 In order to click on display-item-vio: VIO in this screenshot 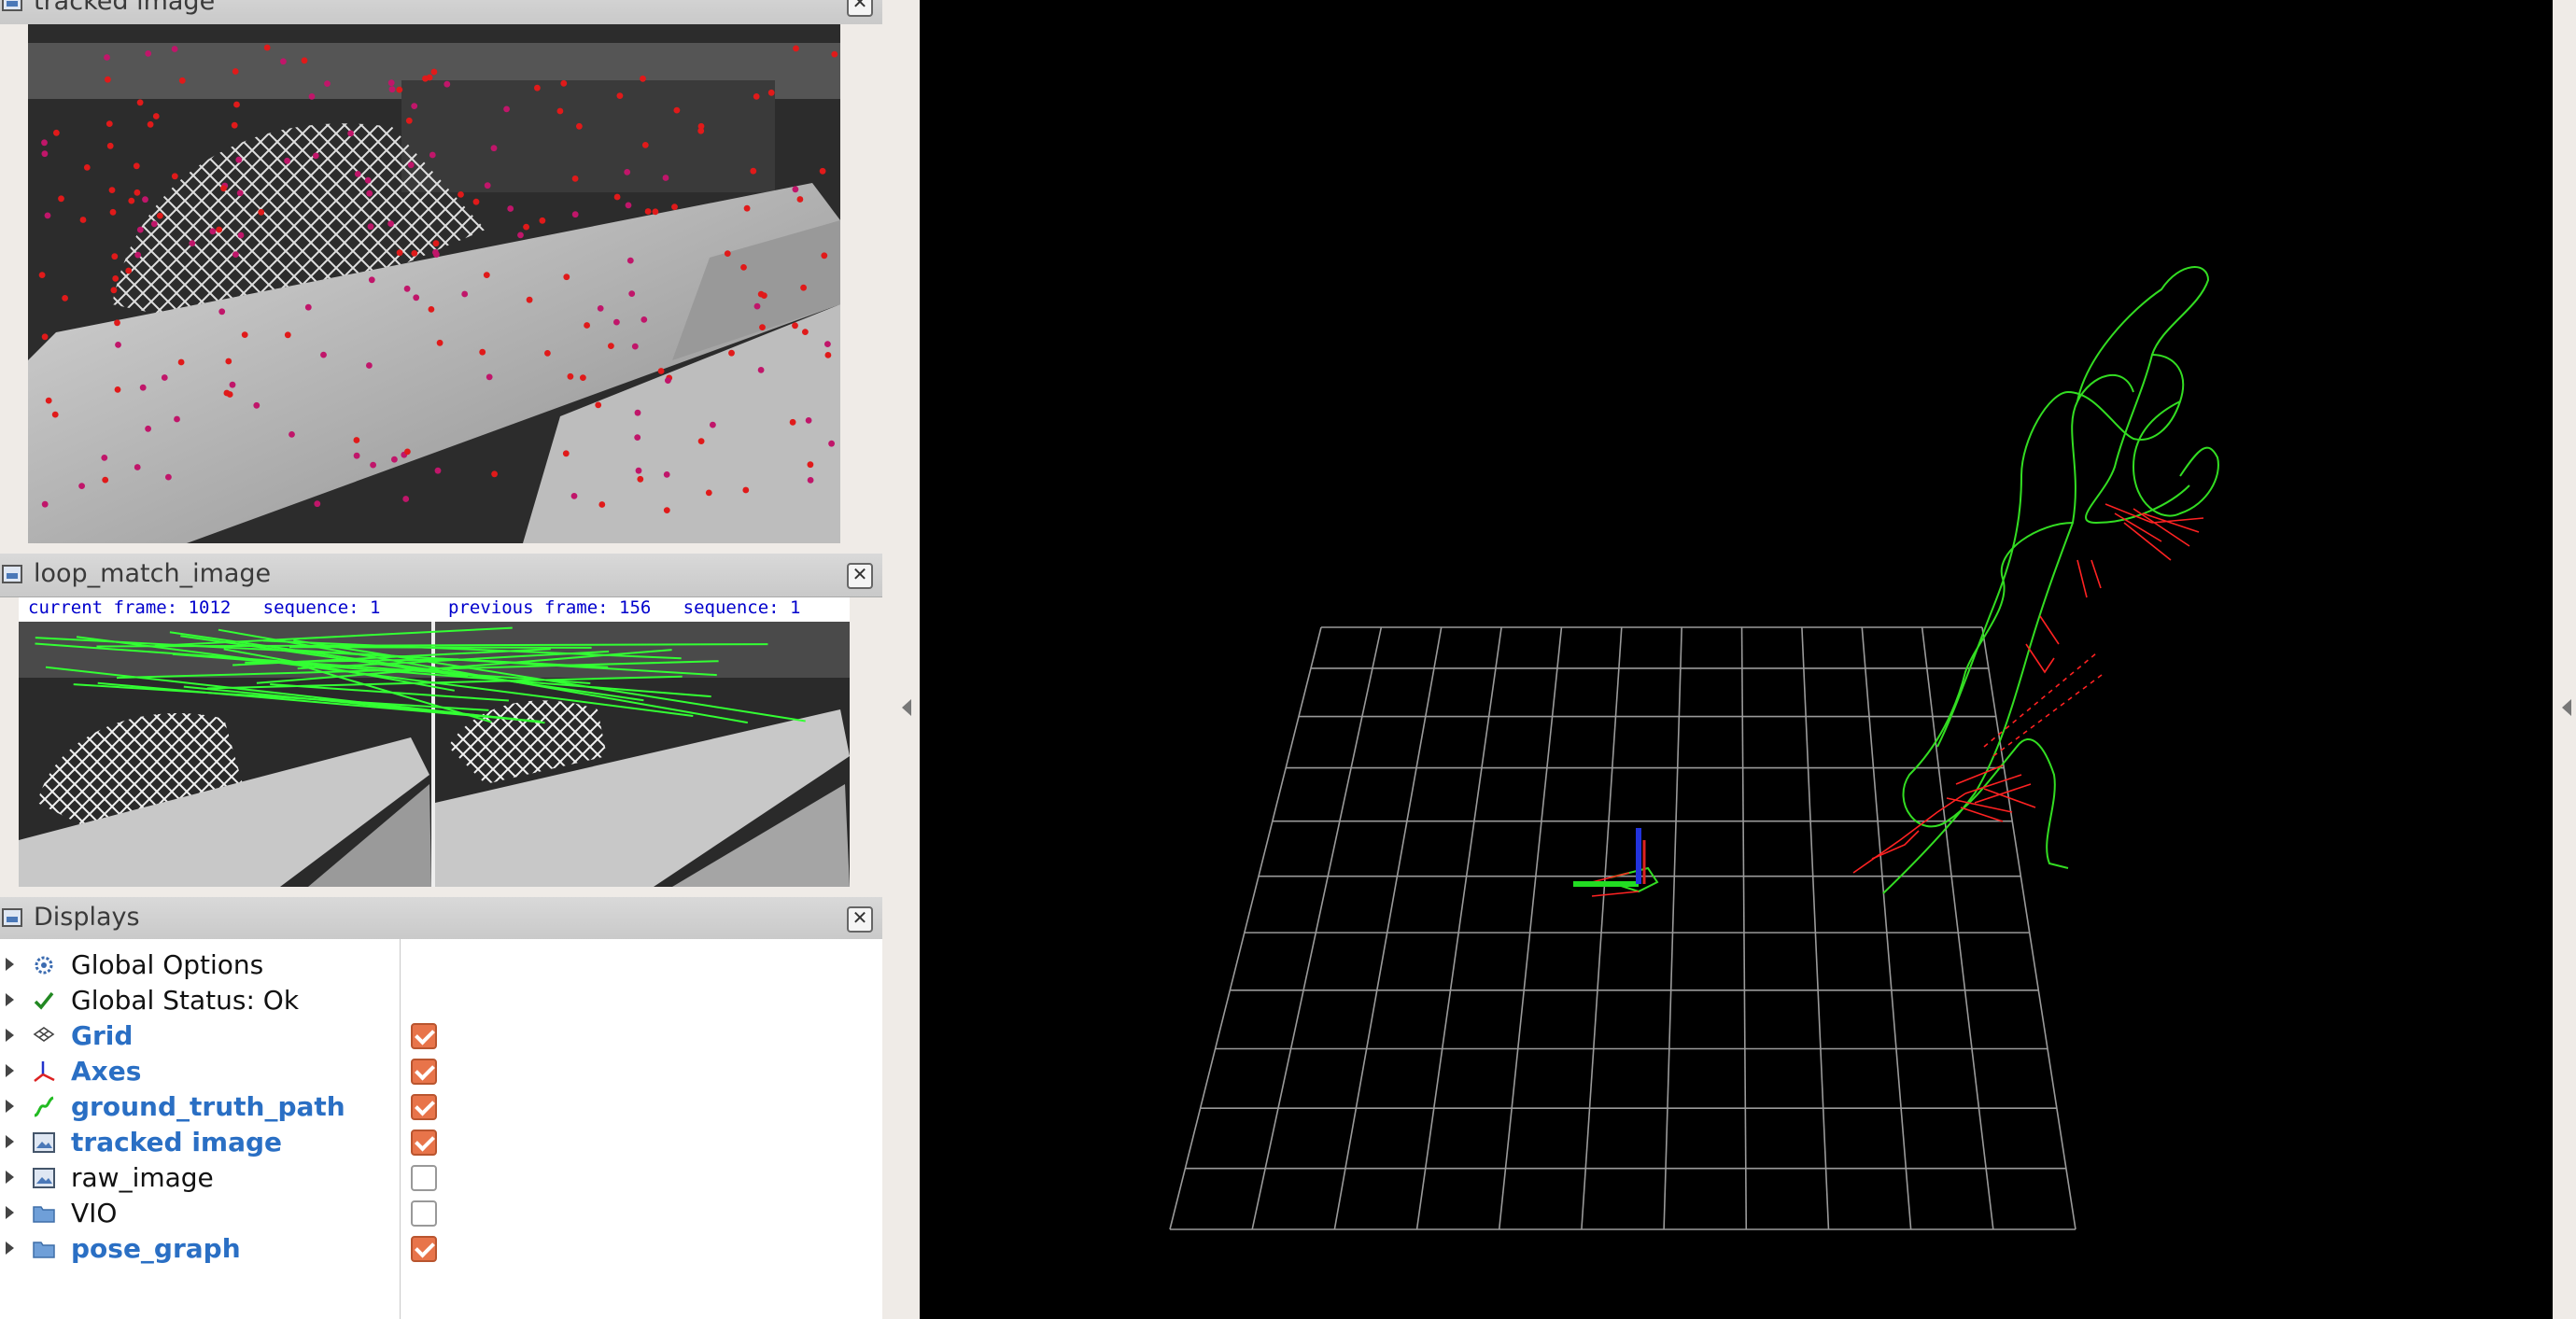, I will do `click(439, 1213)`.